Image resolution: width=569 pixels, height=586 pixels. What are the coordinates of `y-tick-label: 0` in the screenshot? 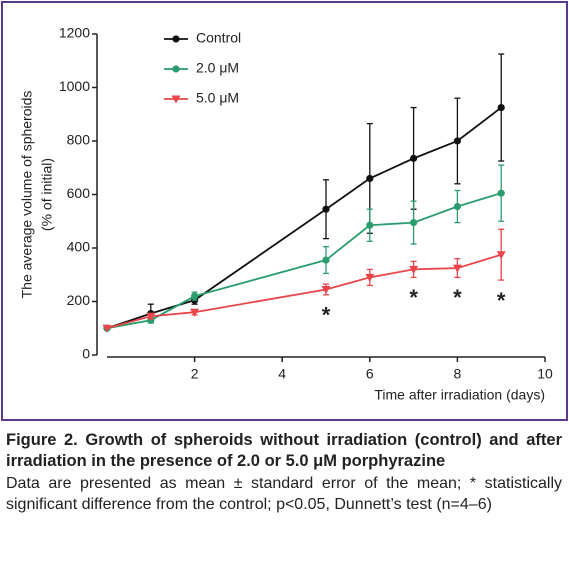 It's located at (86, 354).